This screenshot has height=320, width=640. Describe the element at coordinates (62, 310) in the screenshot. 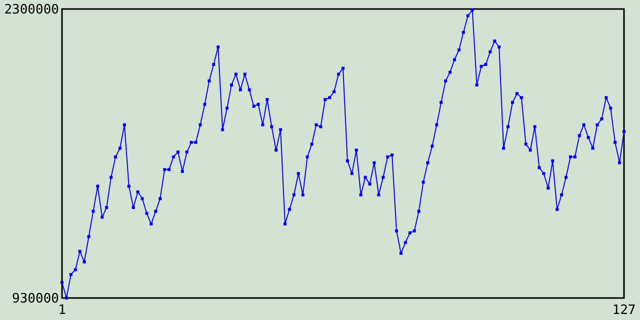

I see `x-tick-label: 1` at that location.